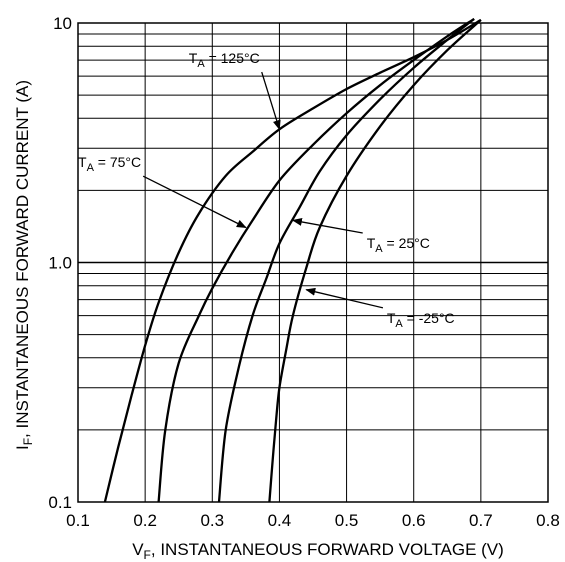 The width and height of the screenshot is (565, 562). What do you see at coordinates (481, 520) in the screenshot?
I see `x-tick-label: 0.7` at bounding box center [481, 520].